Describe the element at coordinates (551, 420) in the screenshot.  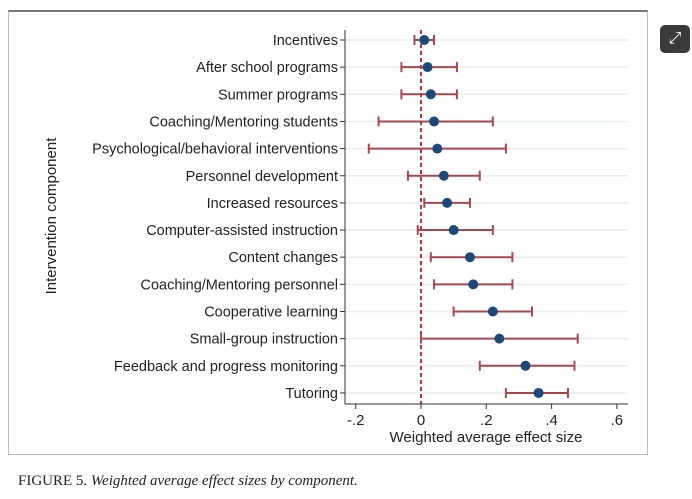
I see `x-tick-label: .4` at that location.